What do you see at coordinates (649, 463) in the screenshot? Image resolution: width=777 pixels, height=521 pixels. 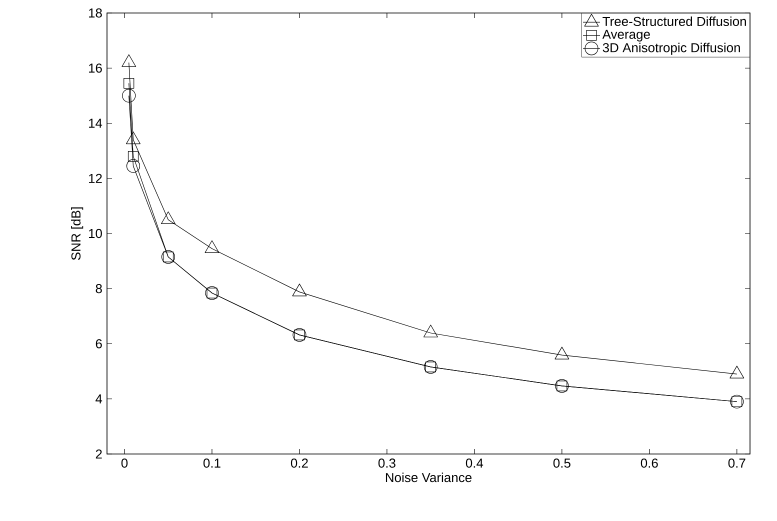 I see `x-tick-label: 0.6` at bounding box center [649, 463].